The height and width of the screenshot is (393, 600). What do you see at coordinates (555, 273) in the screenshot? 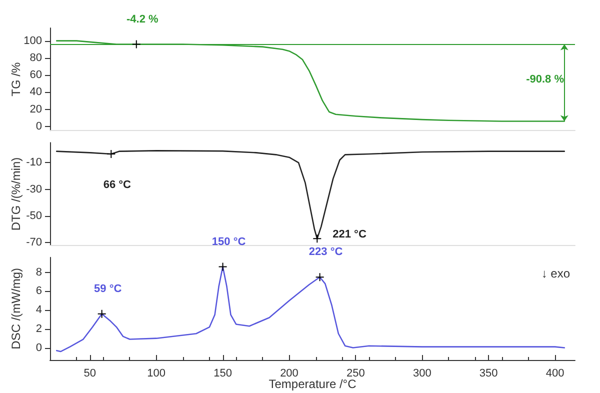
I see `annotation: ↓ exo` at bounding box center [555, 273].